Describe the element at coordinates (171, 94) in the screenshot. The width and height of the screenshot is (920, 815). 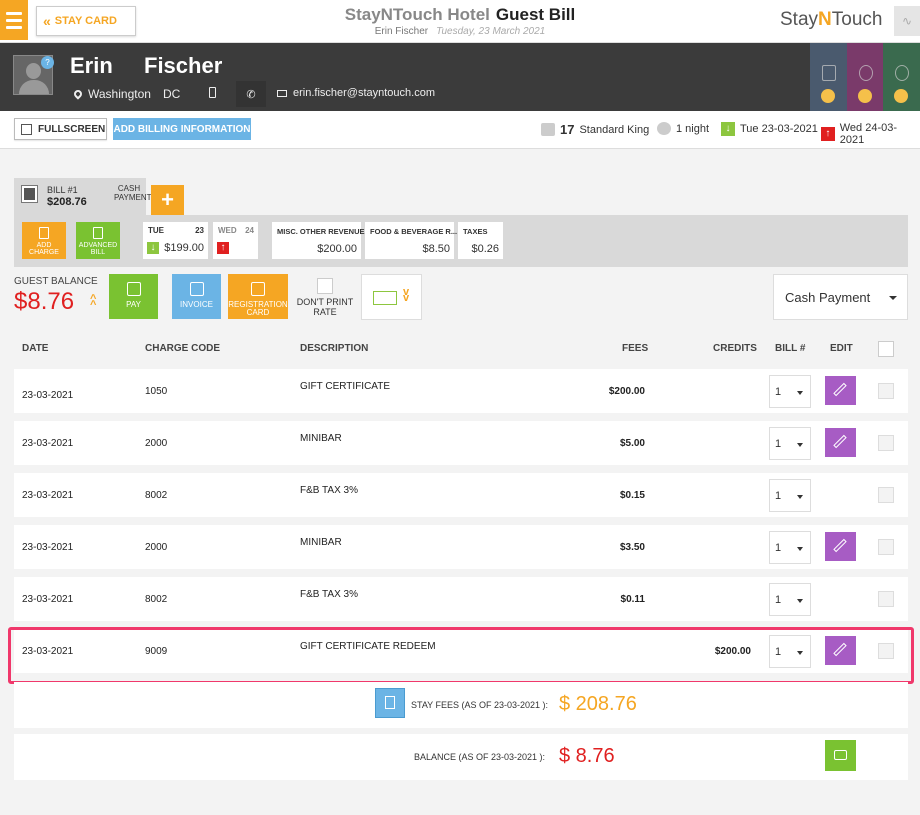
I see `guest-state: DC` at that location.